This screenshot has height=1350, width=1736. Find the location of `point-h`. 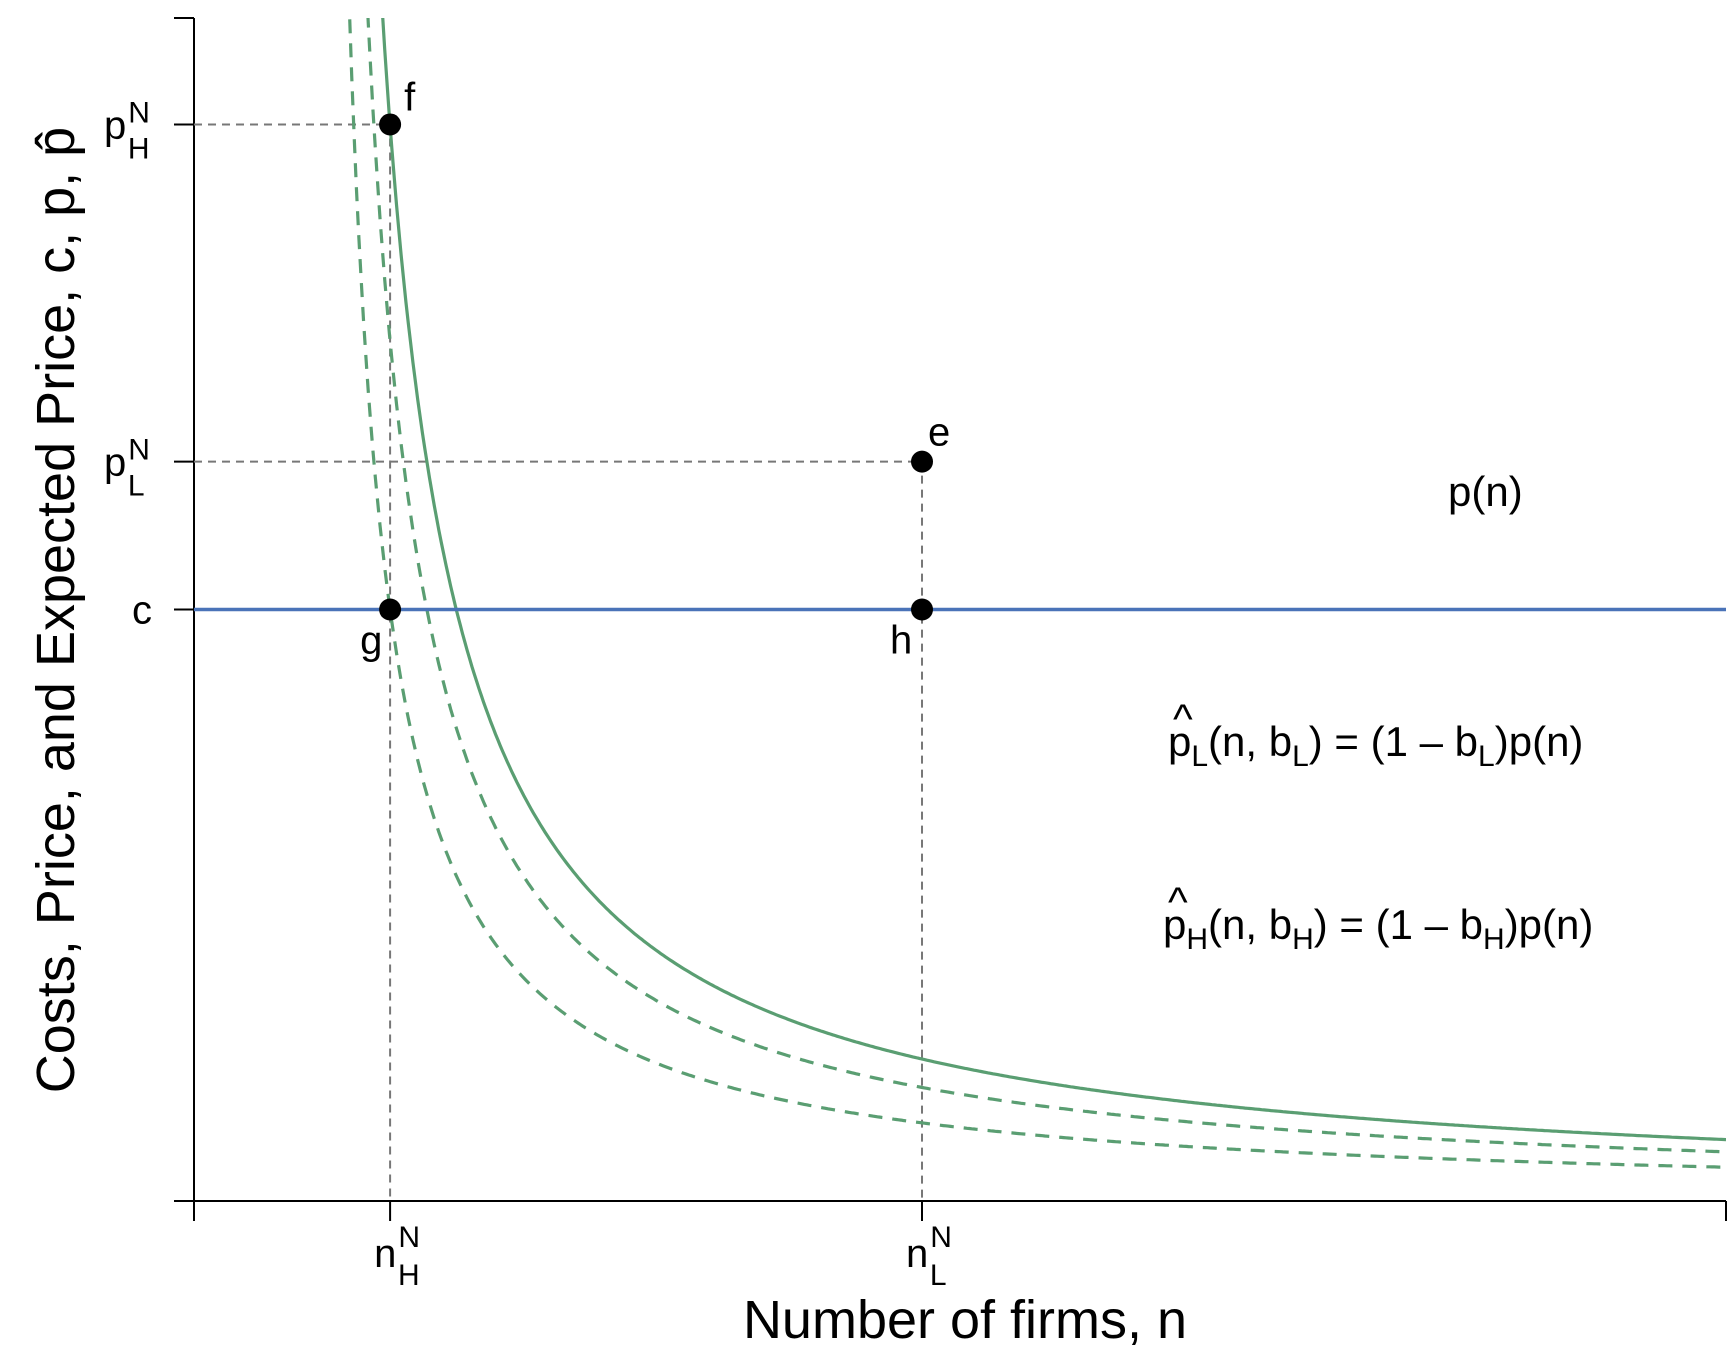

point-h is located at coordinates (922, 609).